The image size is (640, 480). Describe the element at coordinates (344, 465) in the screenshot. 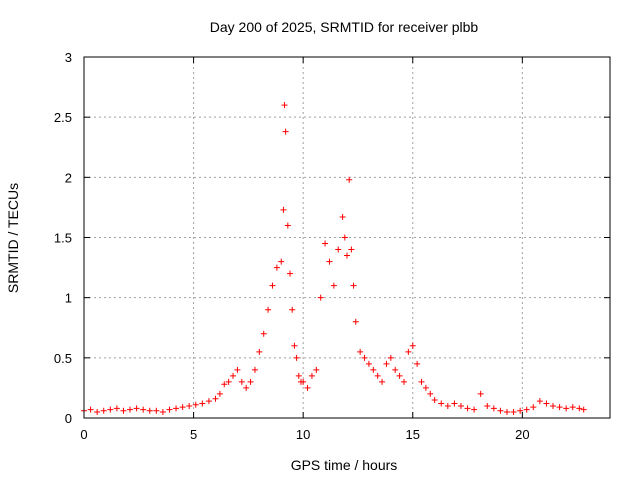

I see `x-axis-label: GPS time / hours` at that location.